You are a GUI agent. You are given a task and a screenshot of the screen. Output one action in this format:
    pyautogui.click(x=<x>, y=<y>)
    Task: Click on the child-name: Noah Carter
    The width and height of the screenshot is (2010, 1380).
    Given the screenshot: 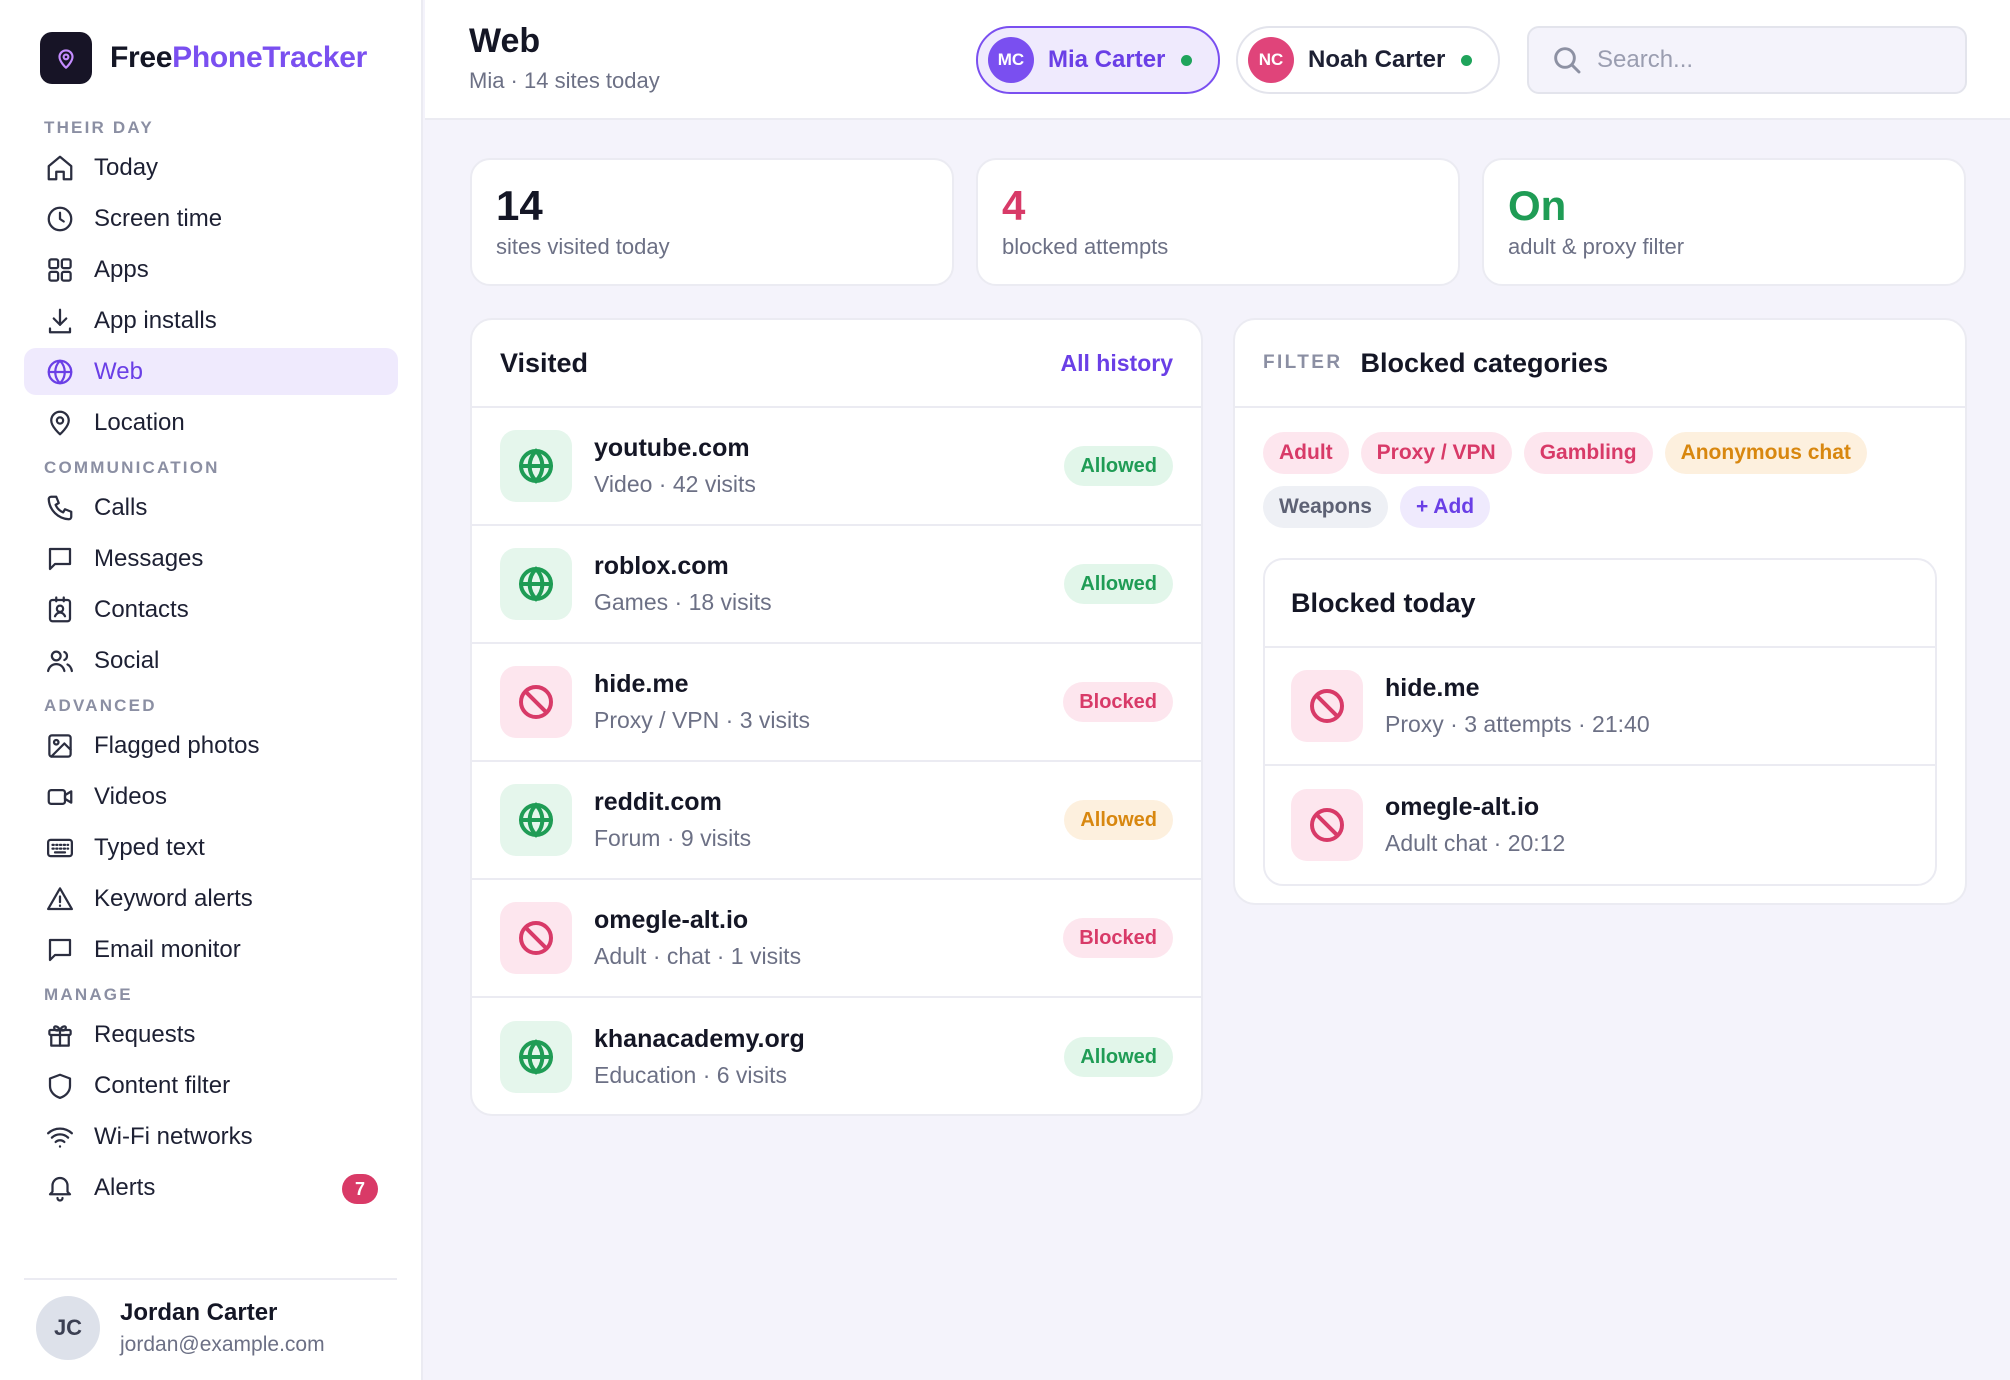 What is the action you would take?
    pyautogui.click(x=1377, y=59)
    